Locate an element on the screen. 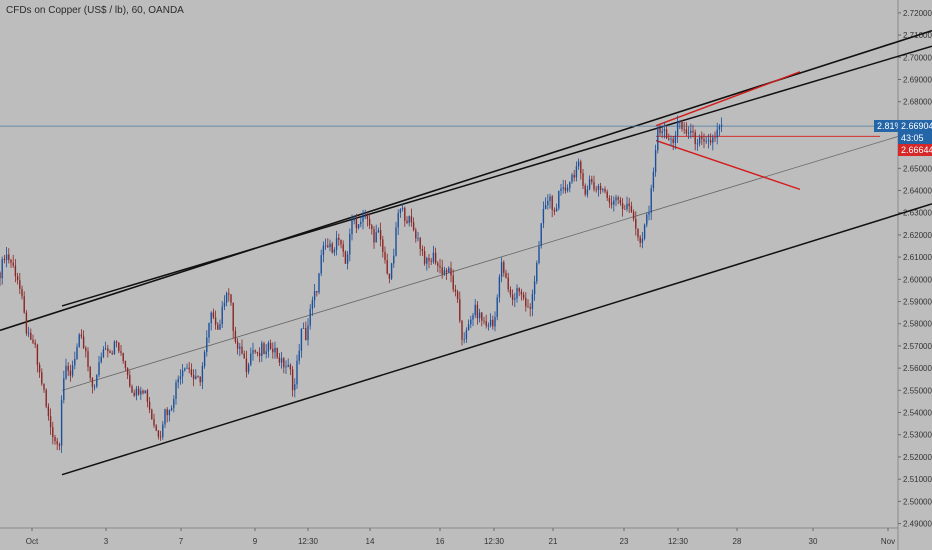 This screenshot has width=932, height=550. price-tick-label: 2.63000 is located at coordinates (917, 213).